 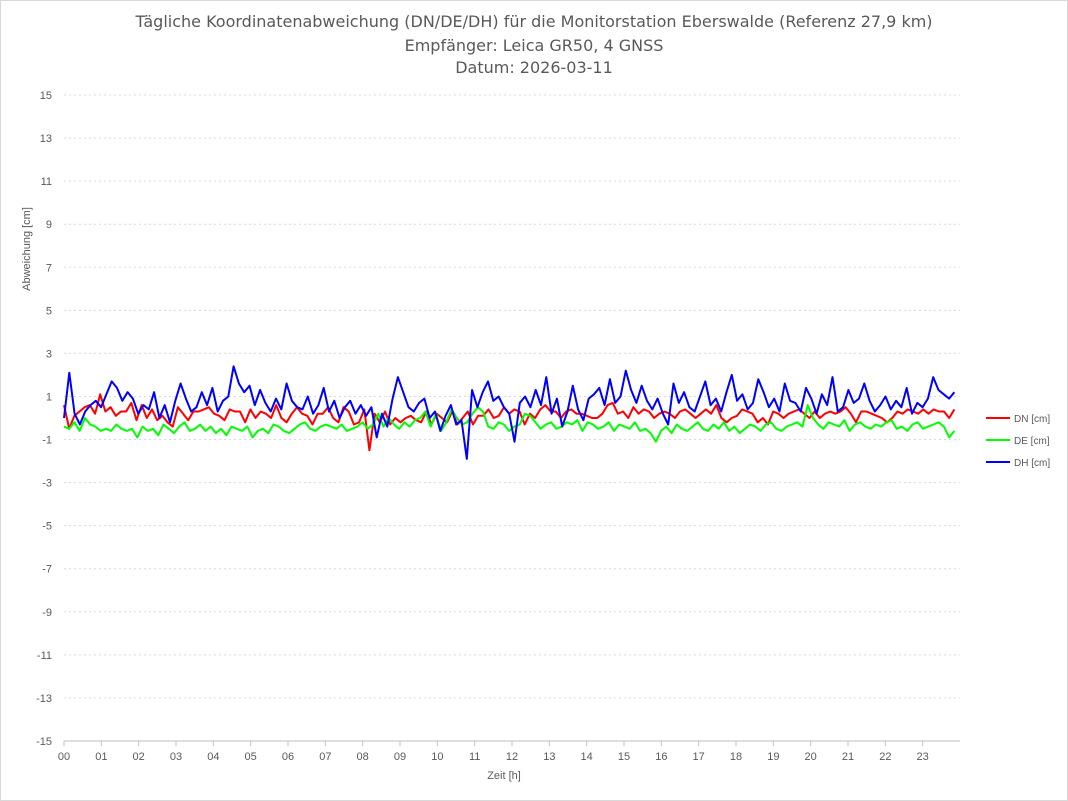 I want to click on y-tick-label: -3, so click(x=47, y=484).